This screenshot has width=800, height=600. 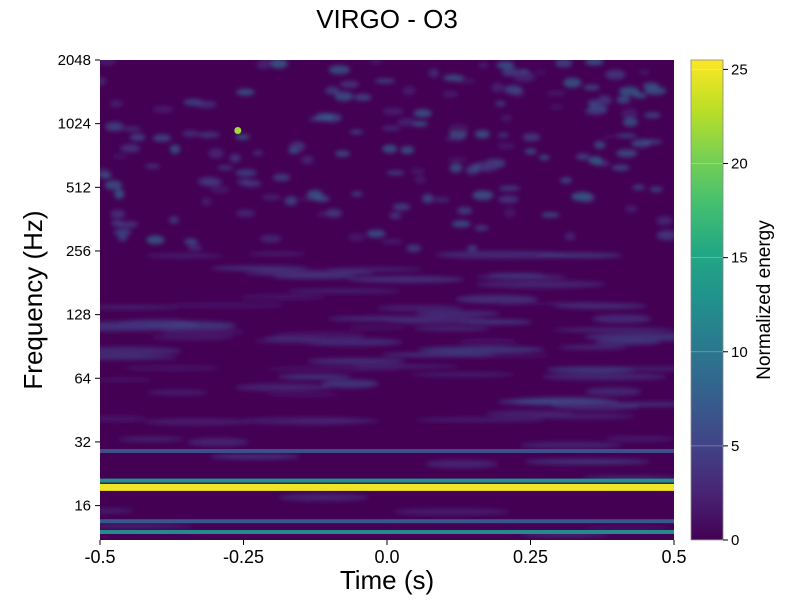 I want to click on y-tick-label: 1024, so click(x=74, y=124).